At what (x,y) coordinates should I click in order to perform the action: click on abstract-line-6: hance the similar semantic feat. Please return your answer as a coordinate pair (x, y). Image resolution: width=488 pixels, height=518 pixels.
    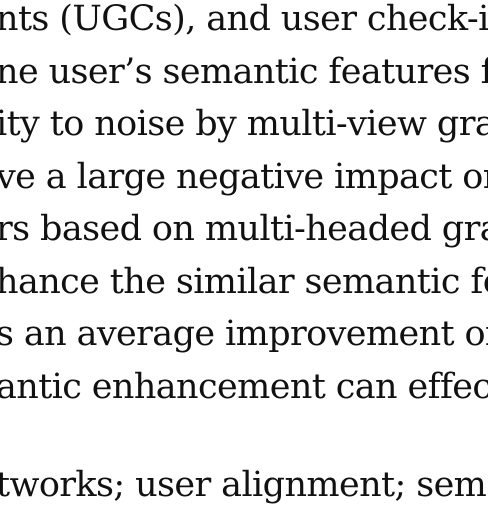
    Looking at the image, I should click on (244, 282).